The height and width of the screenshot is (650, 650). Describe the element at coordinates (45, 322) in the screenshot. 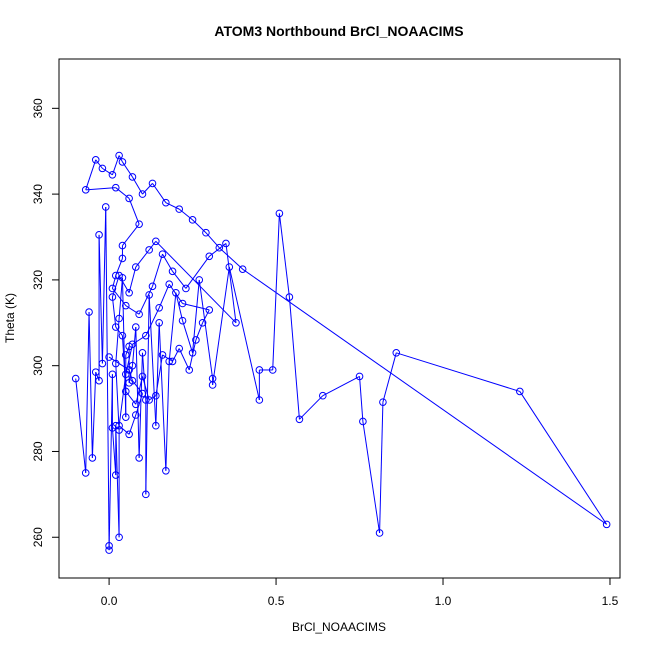

I see `y-axis: 260 280 300 320 340 360` at that location.